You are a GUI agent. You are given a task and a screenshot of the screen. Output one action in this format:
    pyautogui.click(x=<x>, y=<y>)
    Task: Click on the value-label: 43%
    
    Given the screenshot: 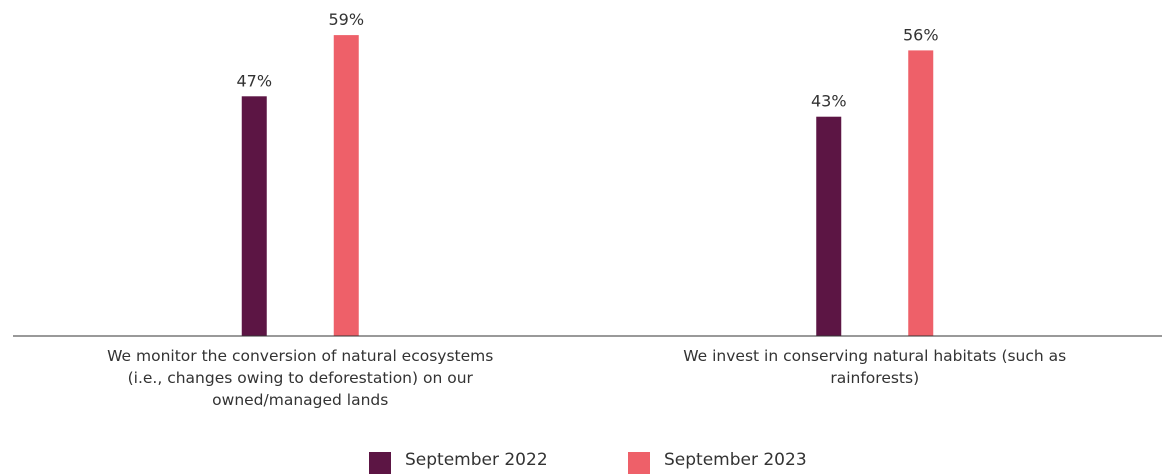 What is the action you would take?
    pyautogui.click(x=829, y=101)
    